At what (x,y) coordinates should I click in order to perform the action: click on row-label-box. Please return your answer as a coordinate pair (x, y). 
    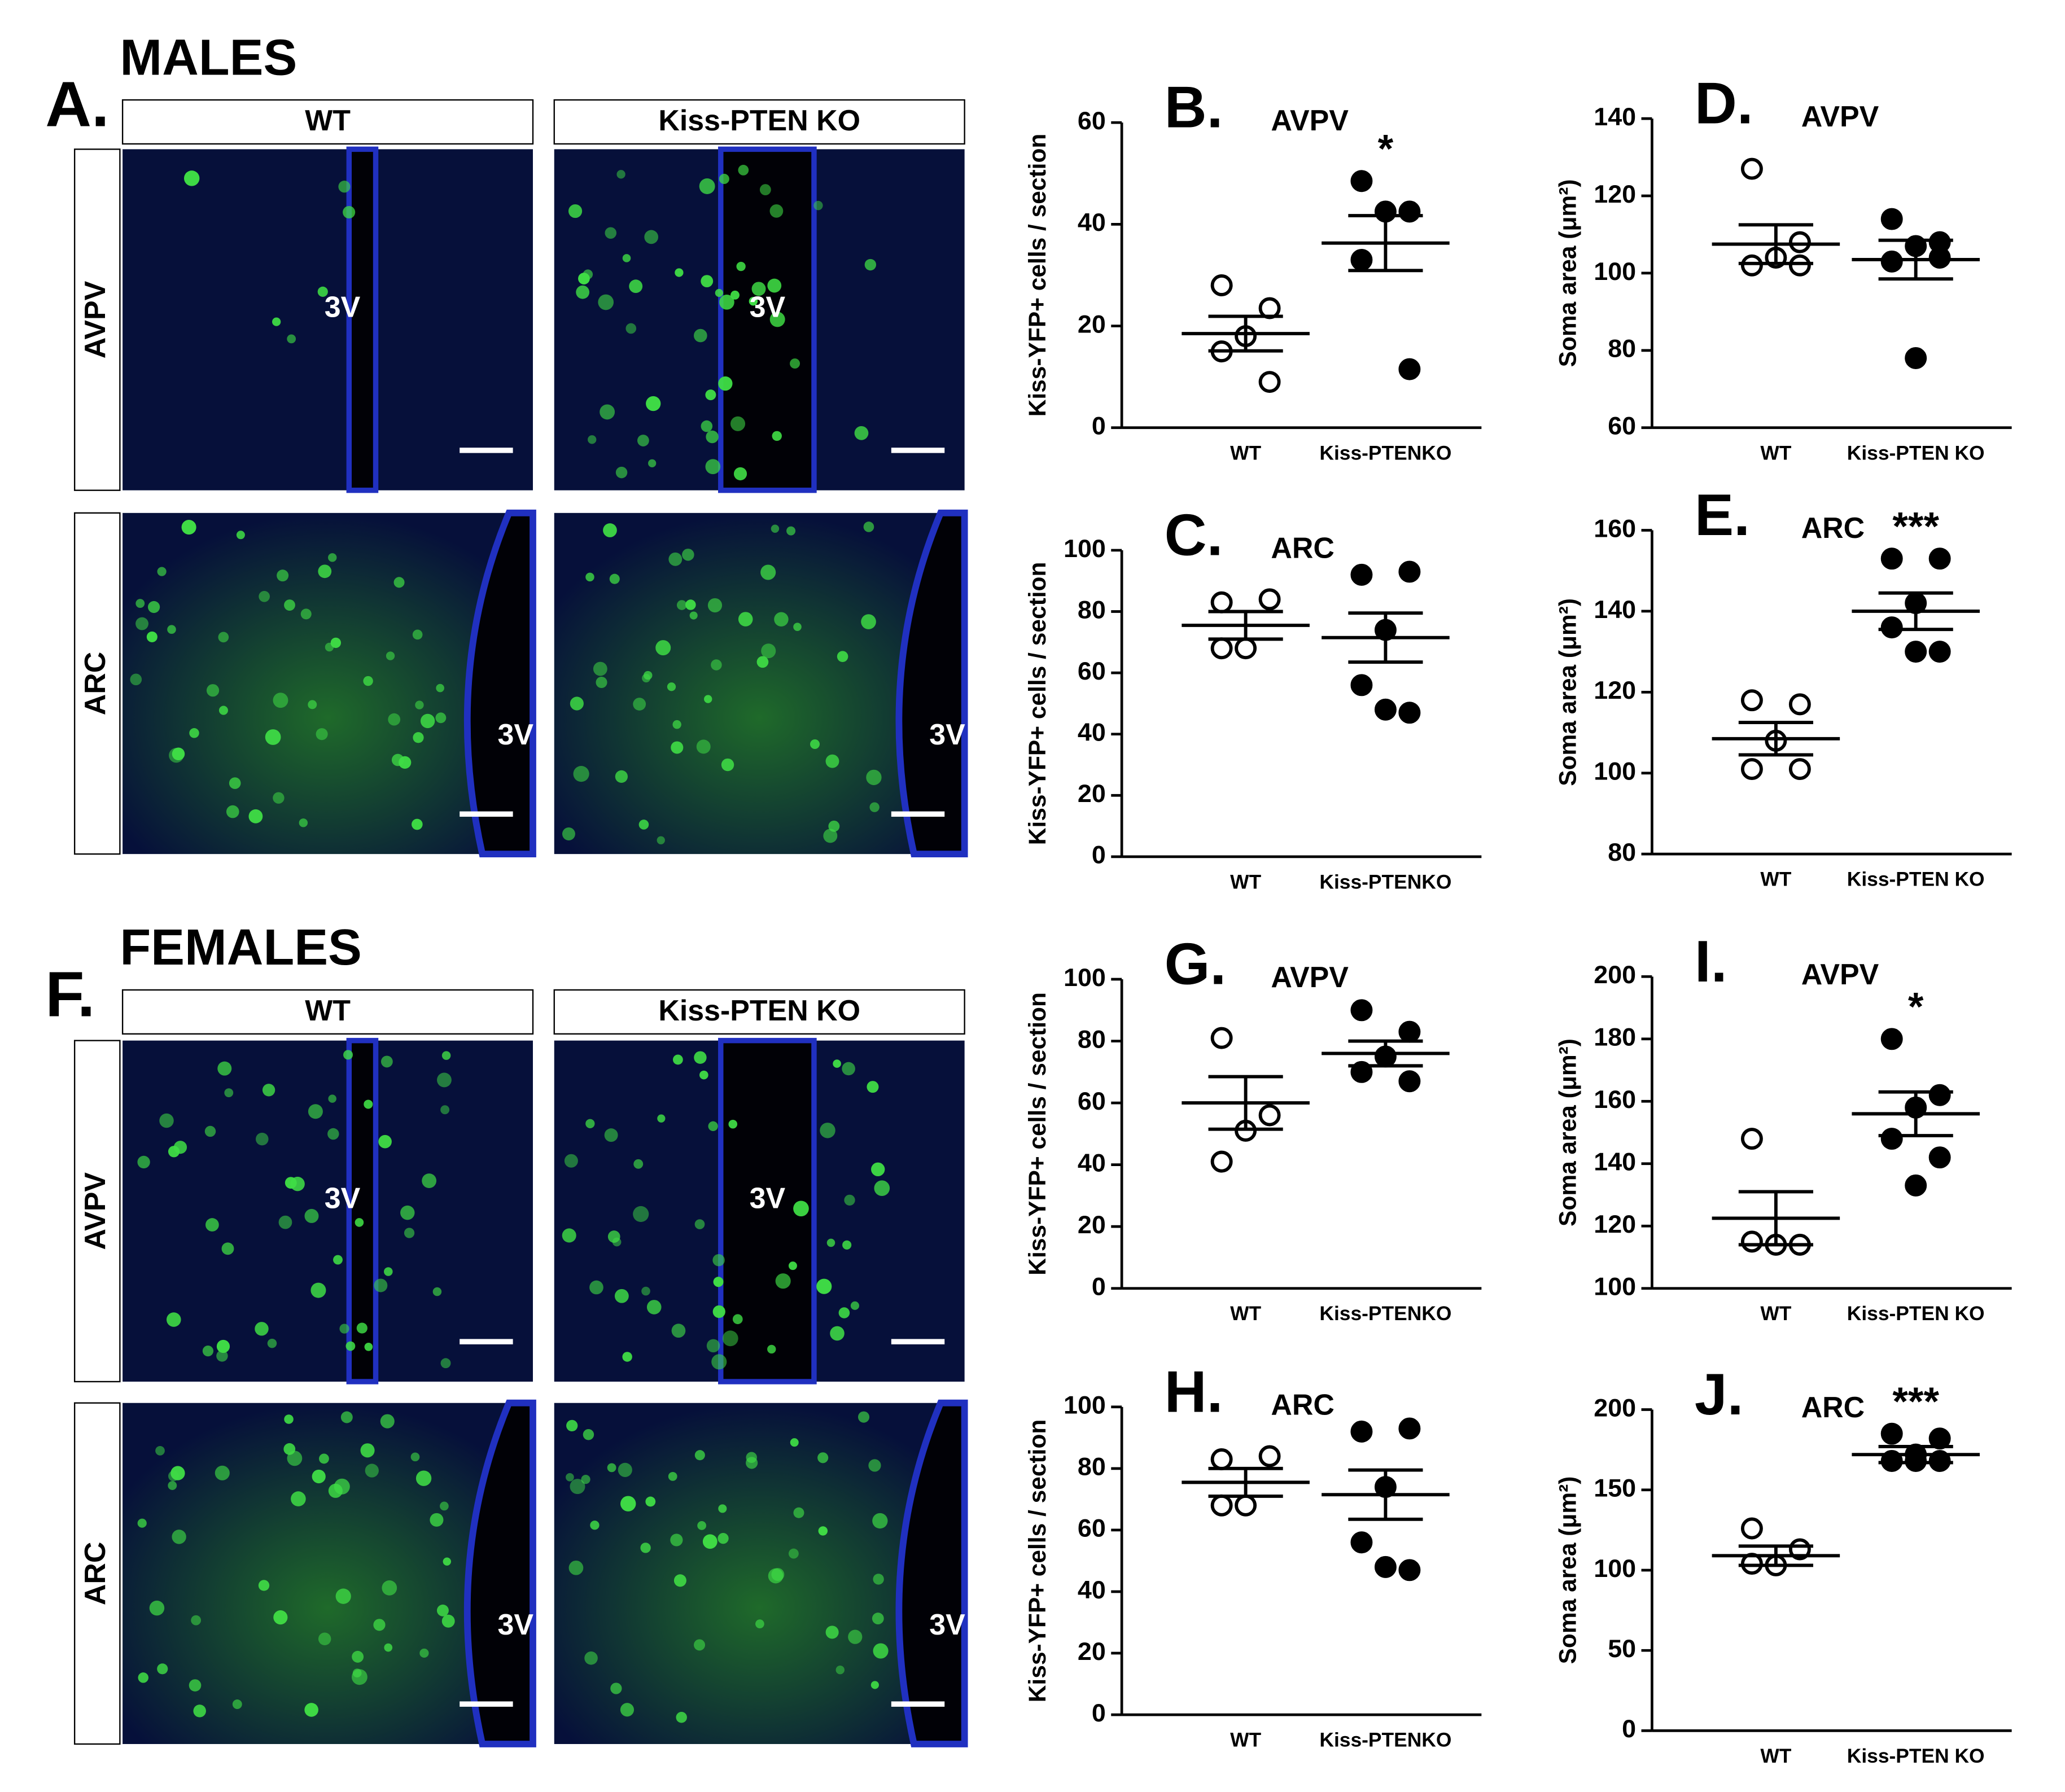
    Looking at the image, I should click on (97, 683).